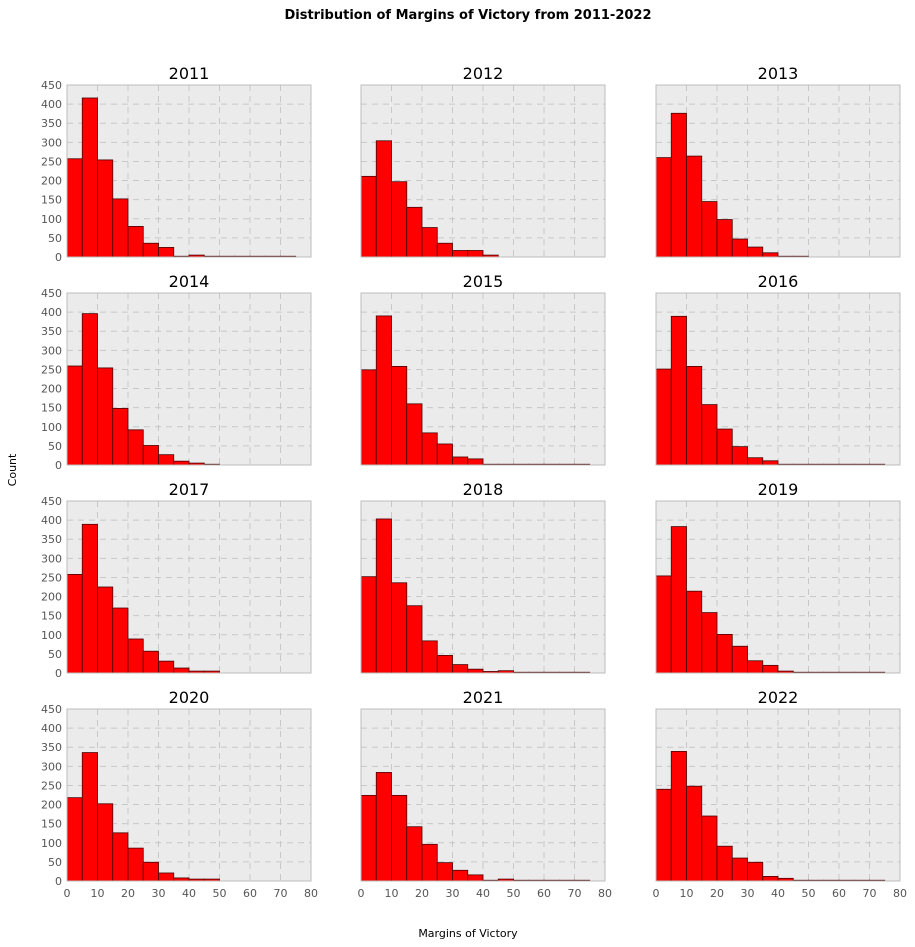  I want to click on panel-2019: 2019, so click(778, 577).